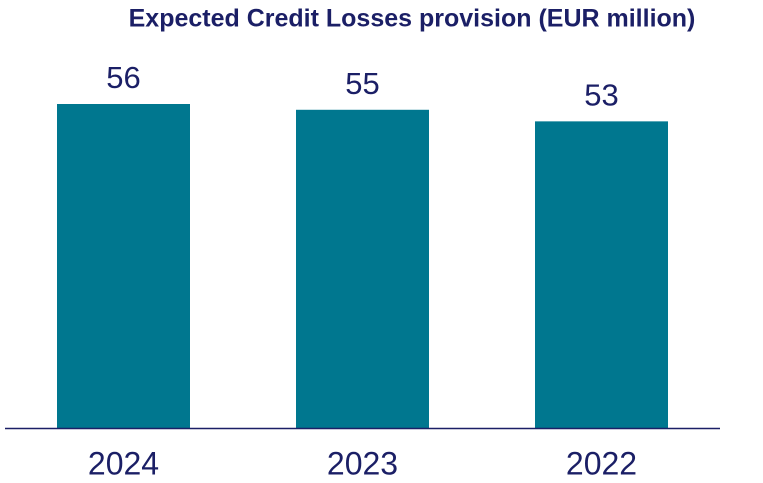 The height and width of the screenshot is (483, 763). What do you see at coordinates (362, 83) in the screenshot?
I see `value-label: 55` at bounding box center [362, 83].